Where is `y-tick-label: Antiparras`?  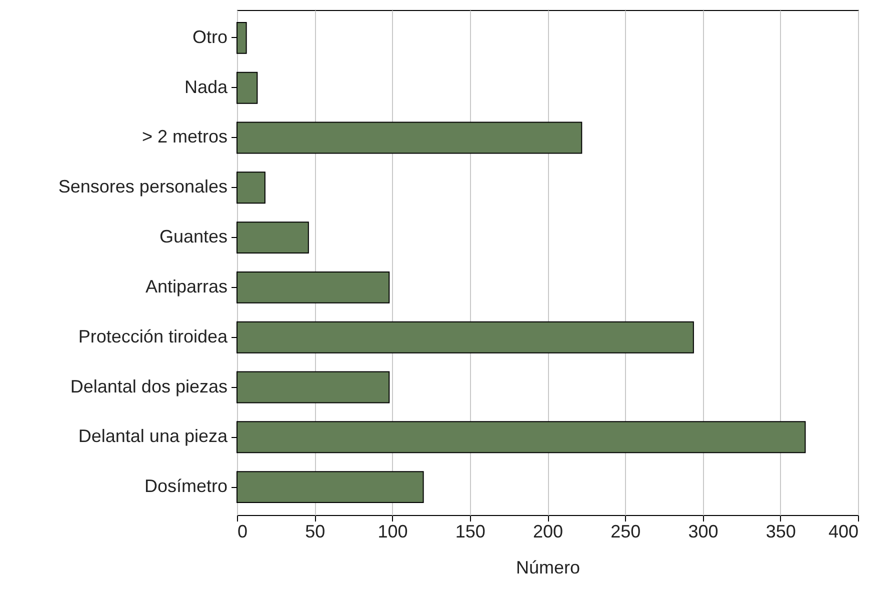 y-tick-label: Antiparras is located at coordinates (186, 286).